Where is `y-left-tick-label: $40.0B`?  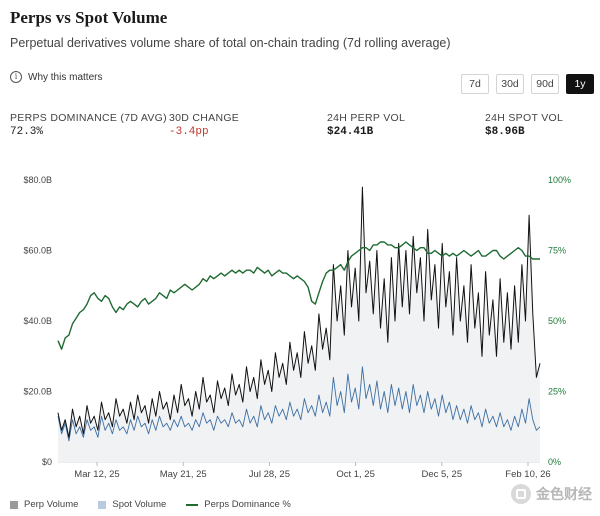
y-left-tick-label: $40.0B is located at coordinates (37, 321).